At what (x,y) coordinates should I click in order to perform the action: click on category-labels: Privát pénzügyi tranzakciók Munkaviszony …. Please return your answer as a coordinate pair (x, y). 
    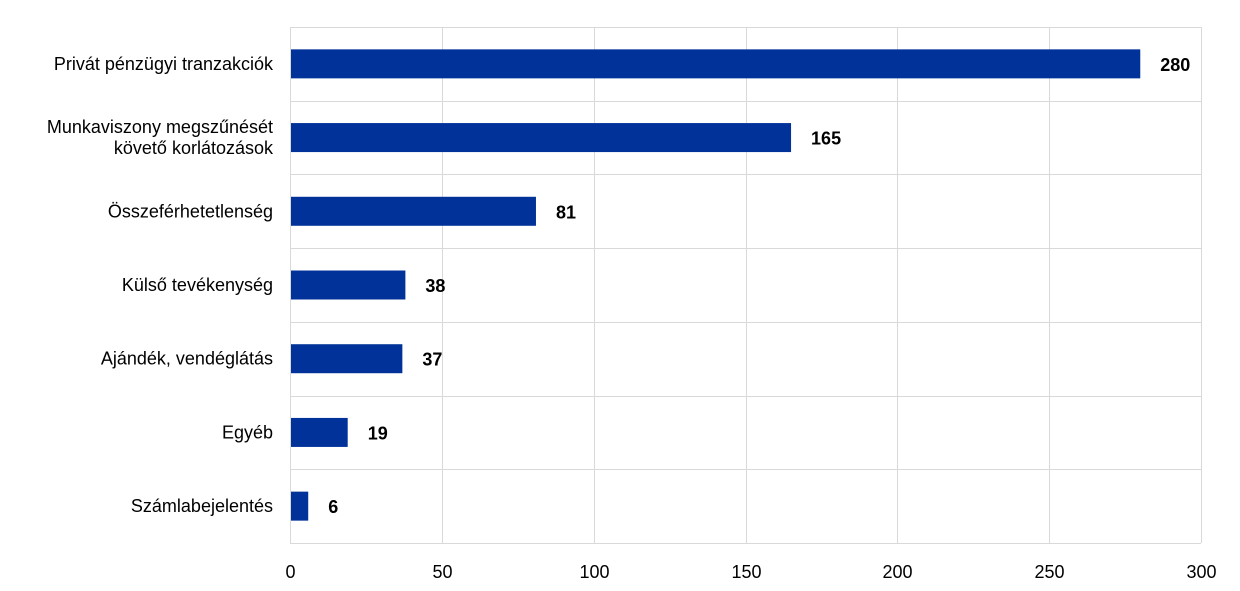
    Looking at the image, I should click on (160, 285).